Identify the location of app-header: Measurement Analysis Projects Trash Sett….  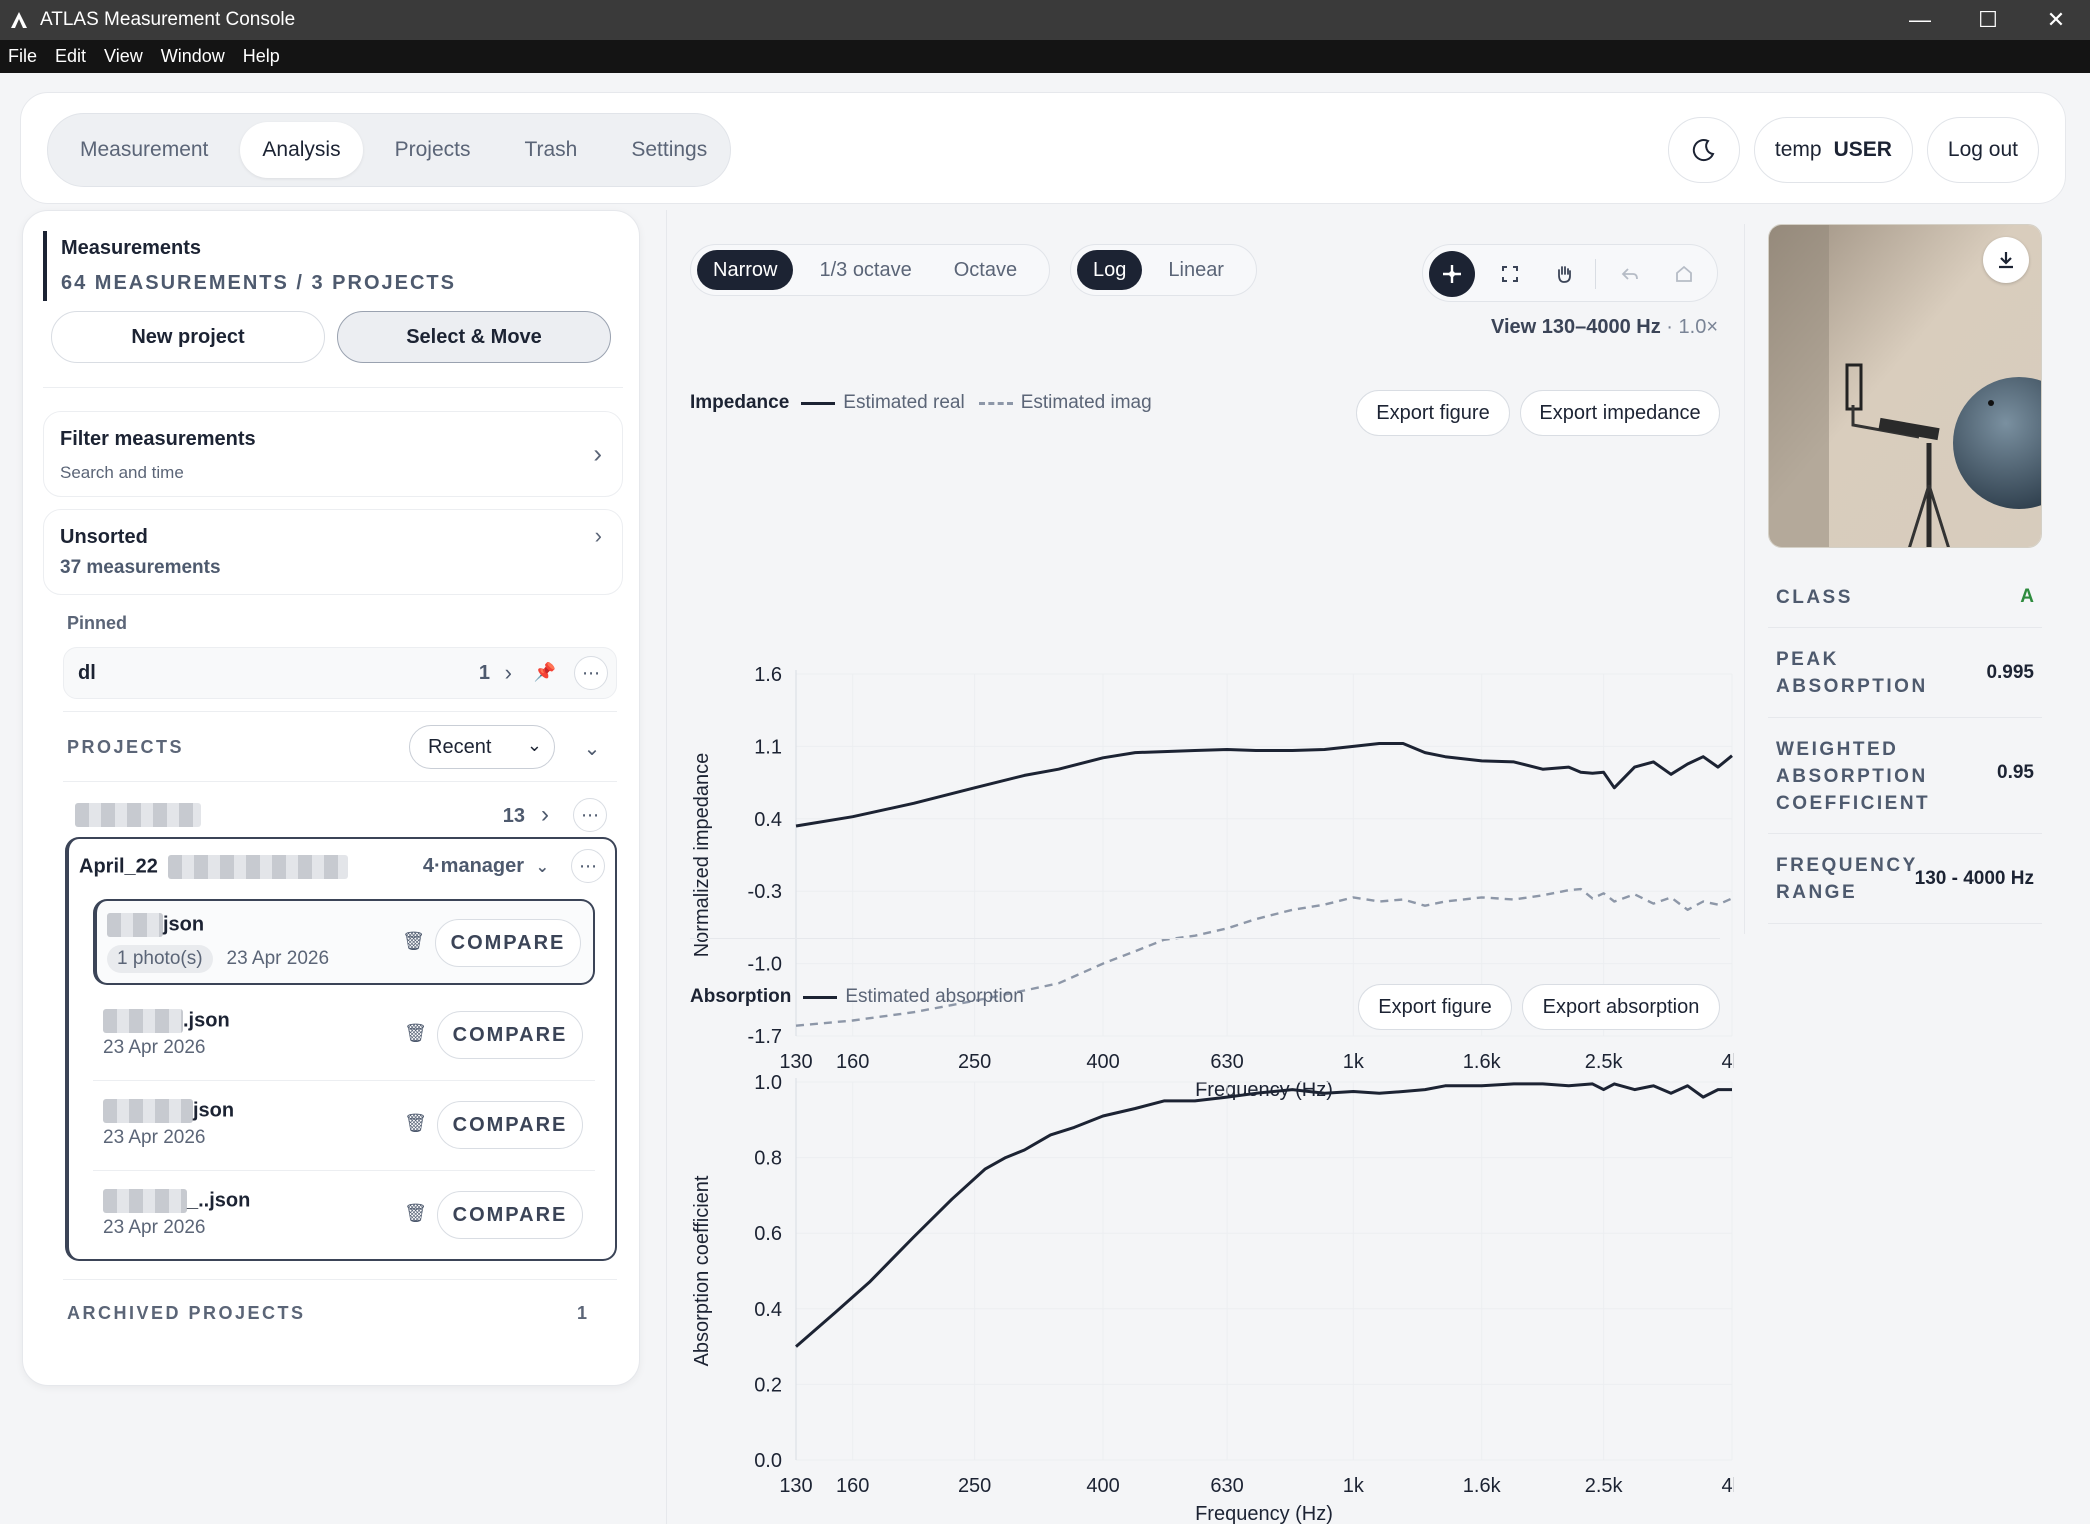
(1043, 148).